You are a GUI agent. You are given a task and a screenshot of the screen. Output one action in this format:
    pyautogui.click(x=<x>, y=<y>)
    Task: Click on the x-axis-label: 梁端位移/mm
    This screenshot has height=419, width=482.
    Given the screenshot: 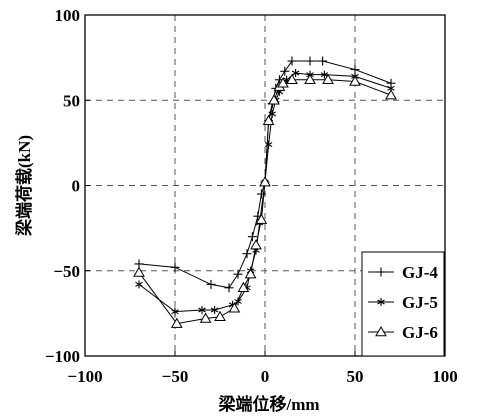 What is the action you would take?
    pyautogui.click(x=268, y=404)
    